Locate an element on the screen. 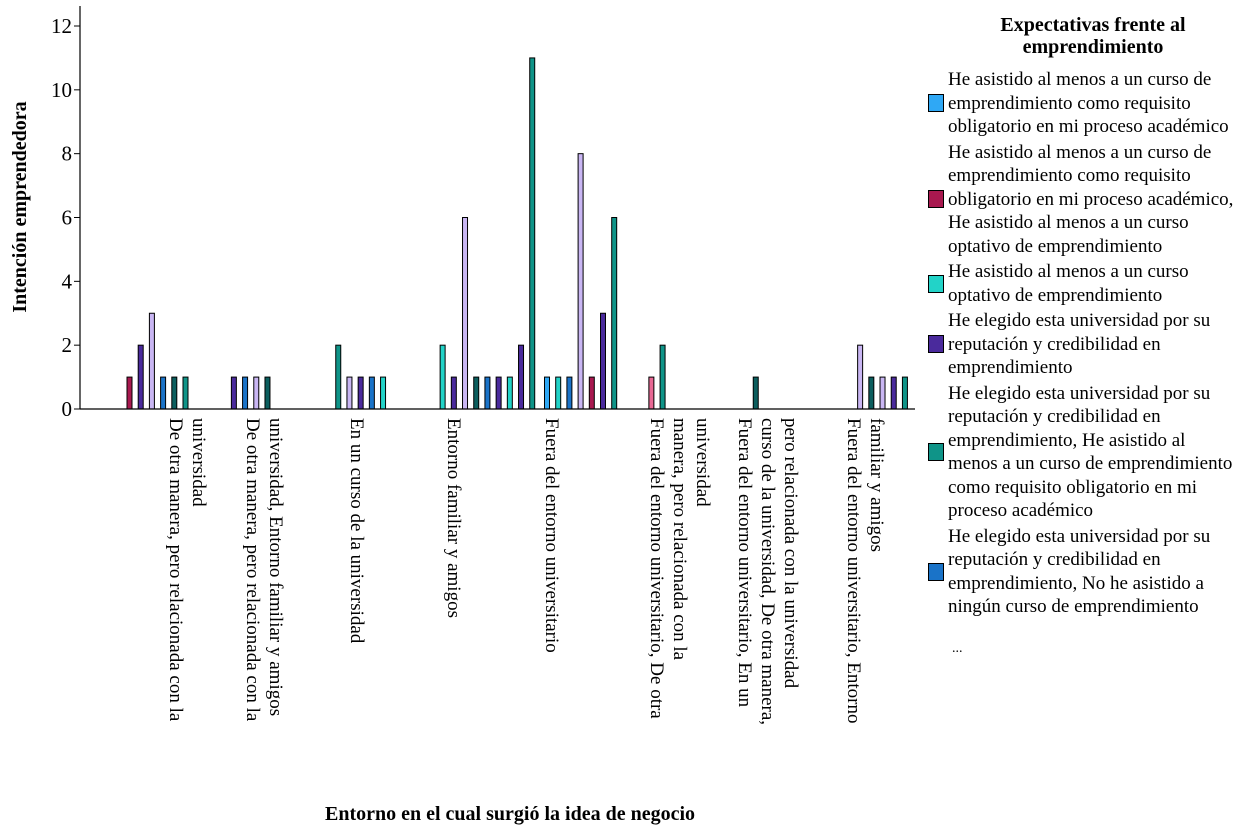 This screenshot has height=830, width=1248. y-axis-title: Intención emprendedora is located at coordinates (20, 206).